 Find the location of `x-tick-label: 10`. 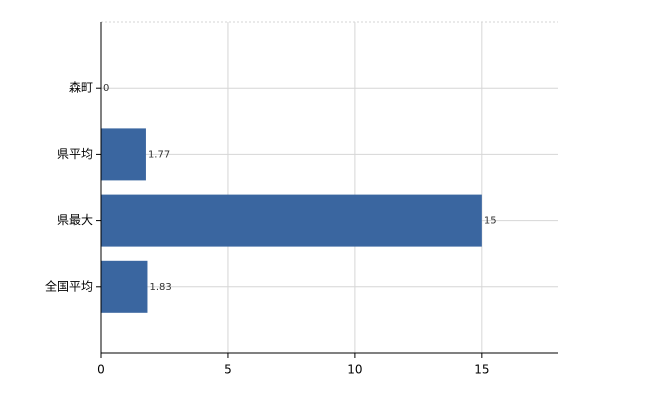

x-tick-label: 10 is located at coordinates (354, 370).